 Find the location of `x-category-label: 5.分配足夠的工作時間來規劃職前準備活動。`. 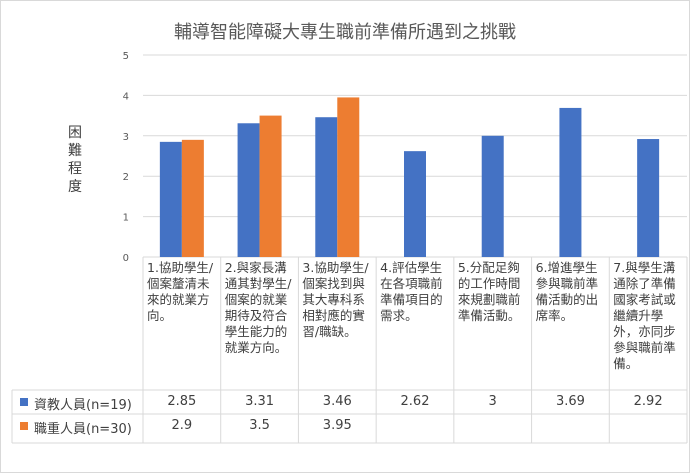

x-category-label: 5.分配足夠的工作時間來規劃職前準備活動。 is located at coordinates (489, 291).